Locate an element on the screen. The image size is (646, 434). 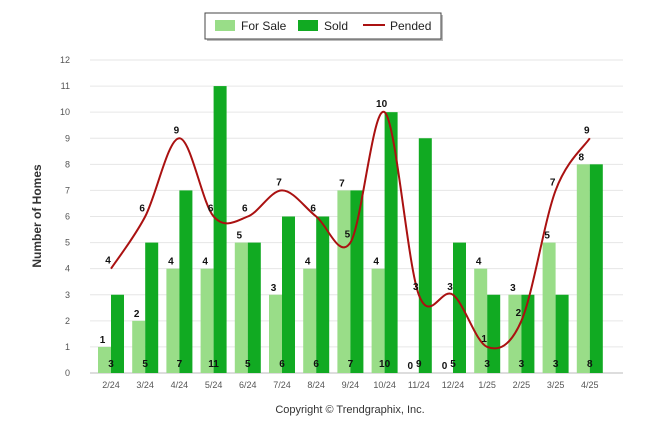
x-tick-label: 8/24 is located at coordinates (316, 385).